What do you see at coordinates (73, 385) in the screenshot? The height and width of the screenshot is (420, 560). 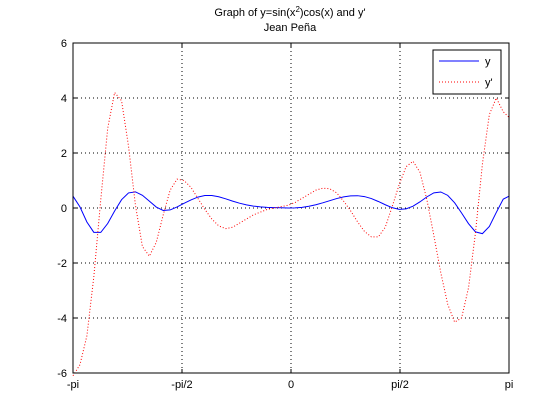 I see `x-tick-label: -pi` at bounding box center [73, 385].